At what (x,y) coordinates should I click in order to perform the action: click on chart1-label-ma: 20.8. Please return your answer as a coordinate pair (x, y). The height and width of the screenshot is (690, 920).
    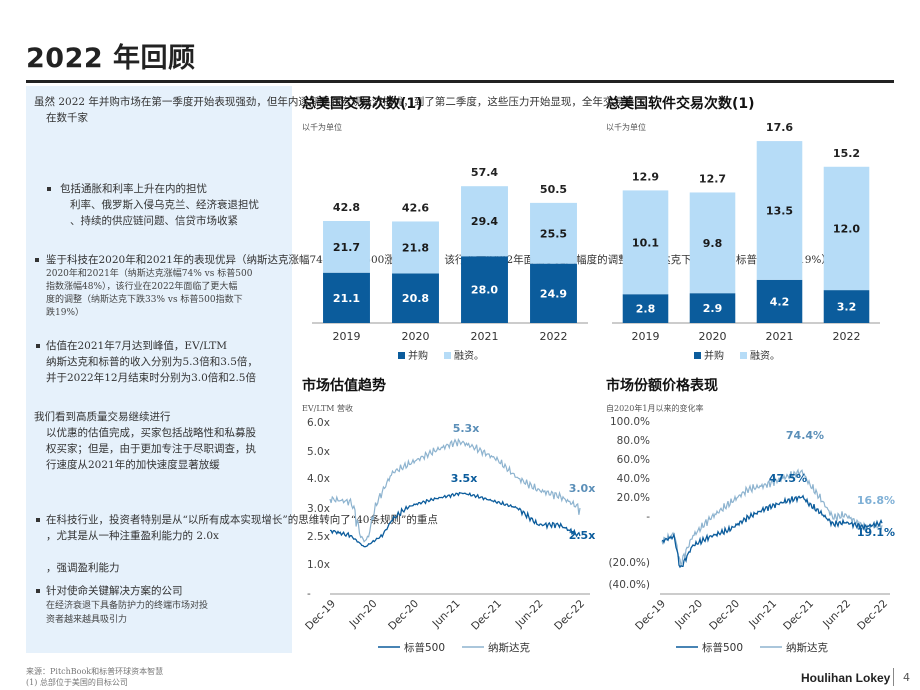
    Looking at the image, I should click on (415, 298).